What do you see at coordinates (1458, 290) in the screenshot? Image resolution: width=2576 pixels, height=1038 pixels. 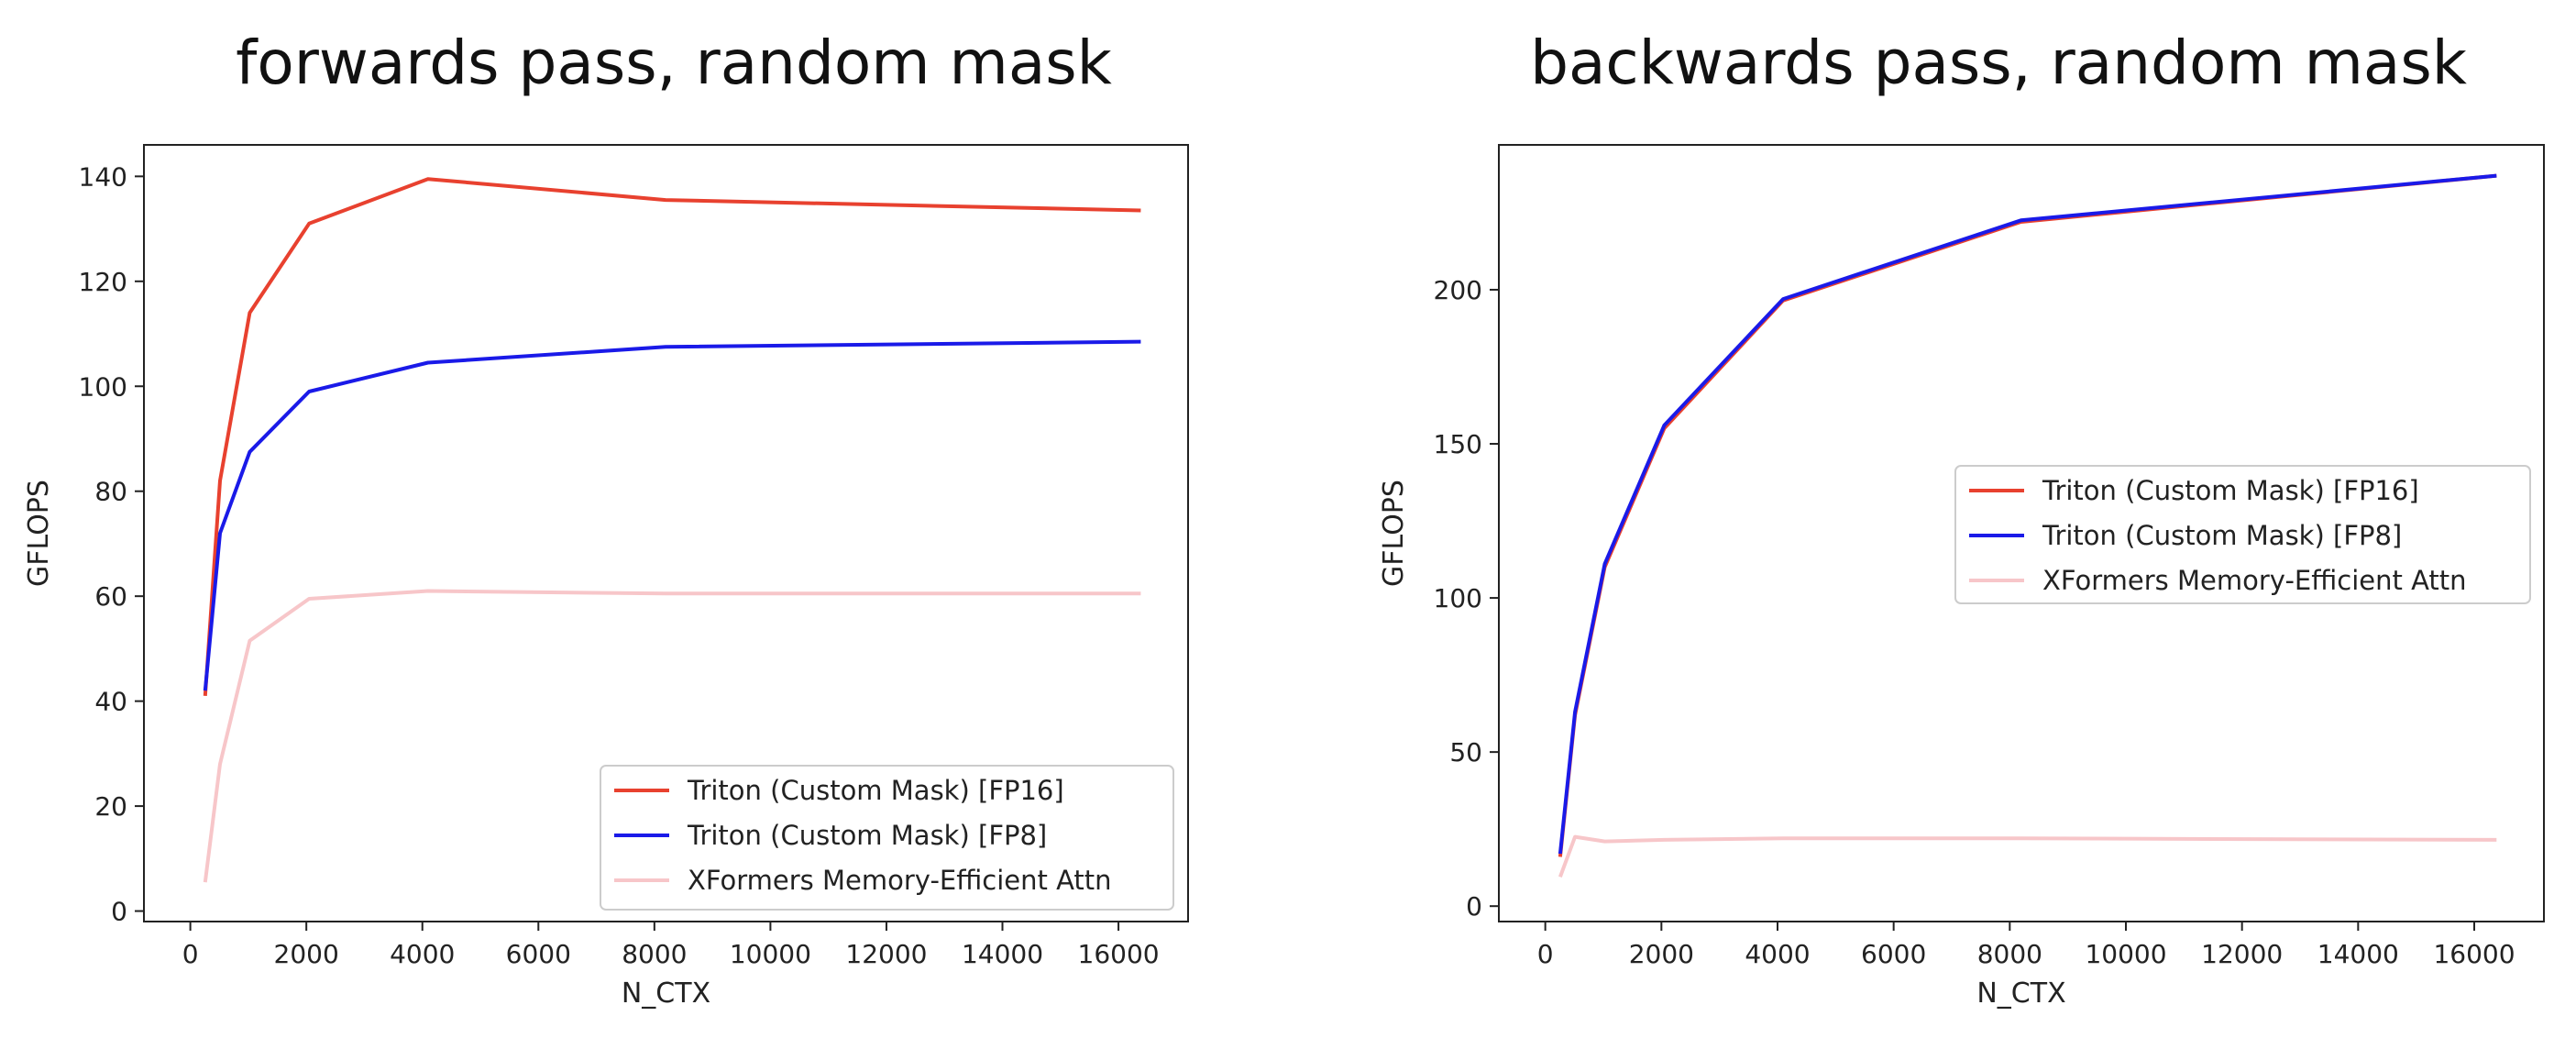 I see `y-tick-label: 200` at bounding box center [1458, 290].